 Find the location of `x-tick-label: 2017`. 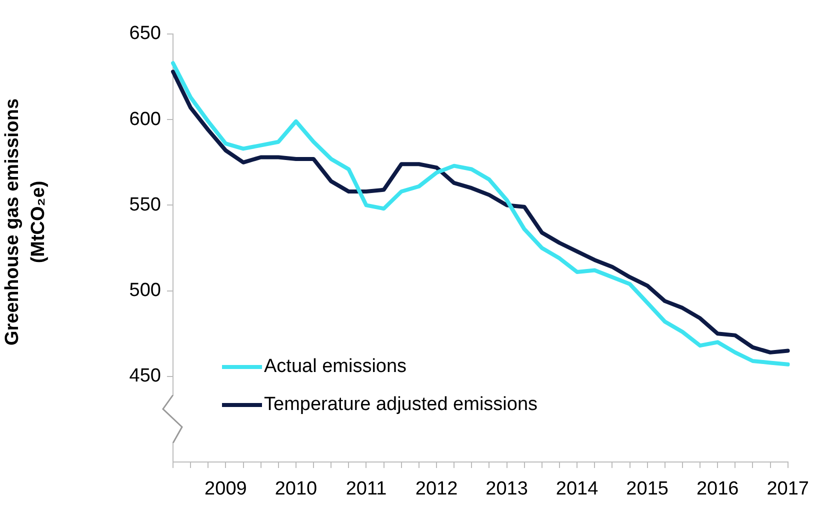

x-tick-label: 2017 is located at coordinates (788, 489).